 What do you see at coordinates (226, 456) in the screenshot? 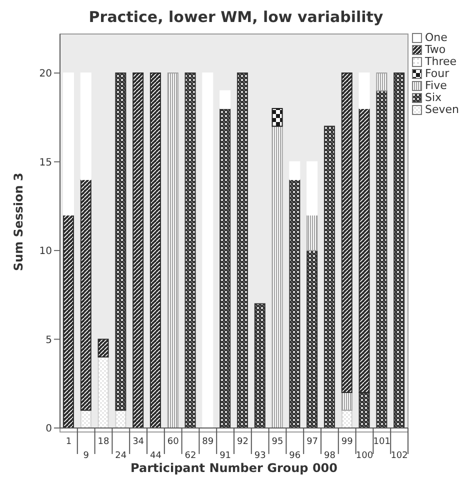
I see `x-tick-label: 91` at bounding box center [226, 456].